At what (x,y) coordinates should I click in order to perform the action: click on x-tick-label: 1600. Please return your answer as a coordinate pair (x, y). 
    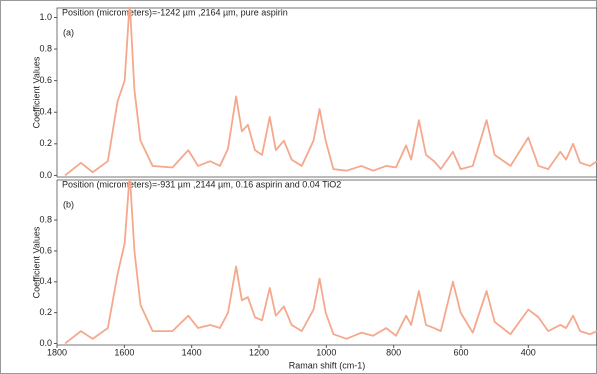
    Looking at the image, I should click on (124, 352).